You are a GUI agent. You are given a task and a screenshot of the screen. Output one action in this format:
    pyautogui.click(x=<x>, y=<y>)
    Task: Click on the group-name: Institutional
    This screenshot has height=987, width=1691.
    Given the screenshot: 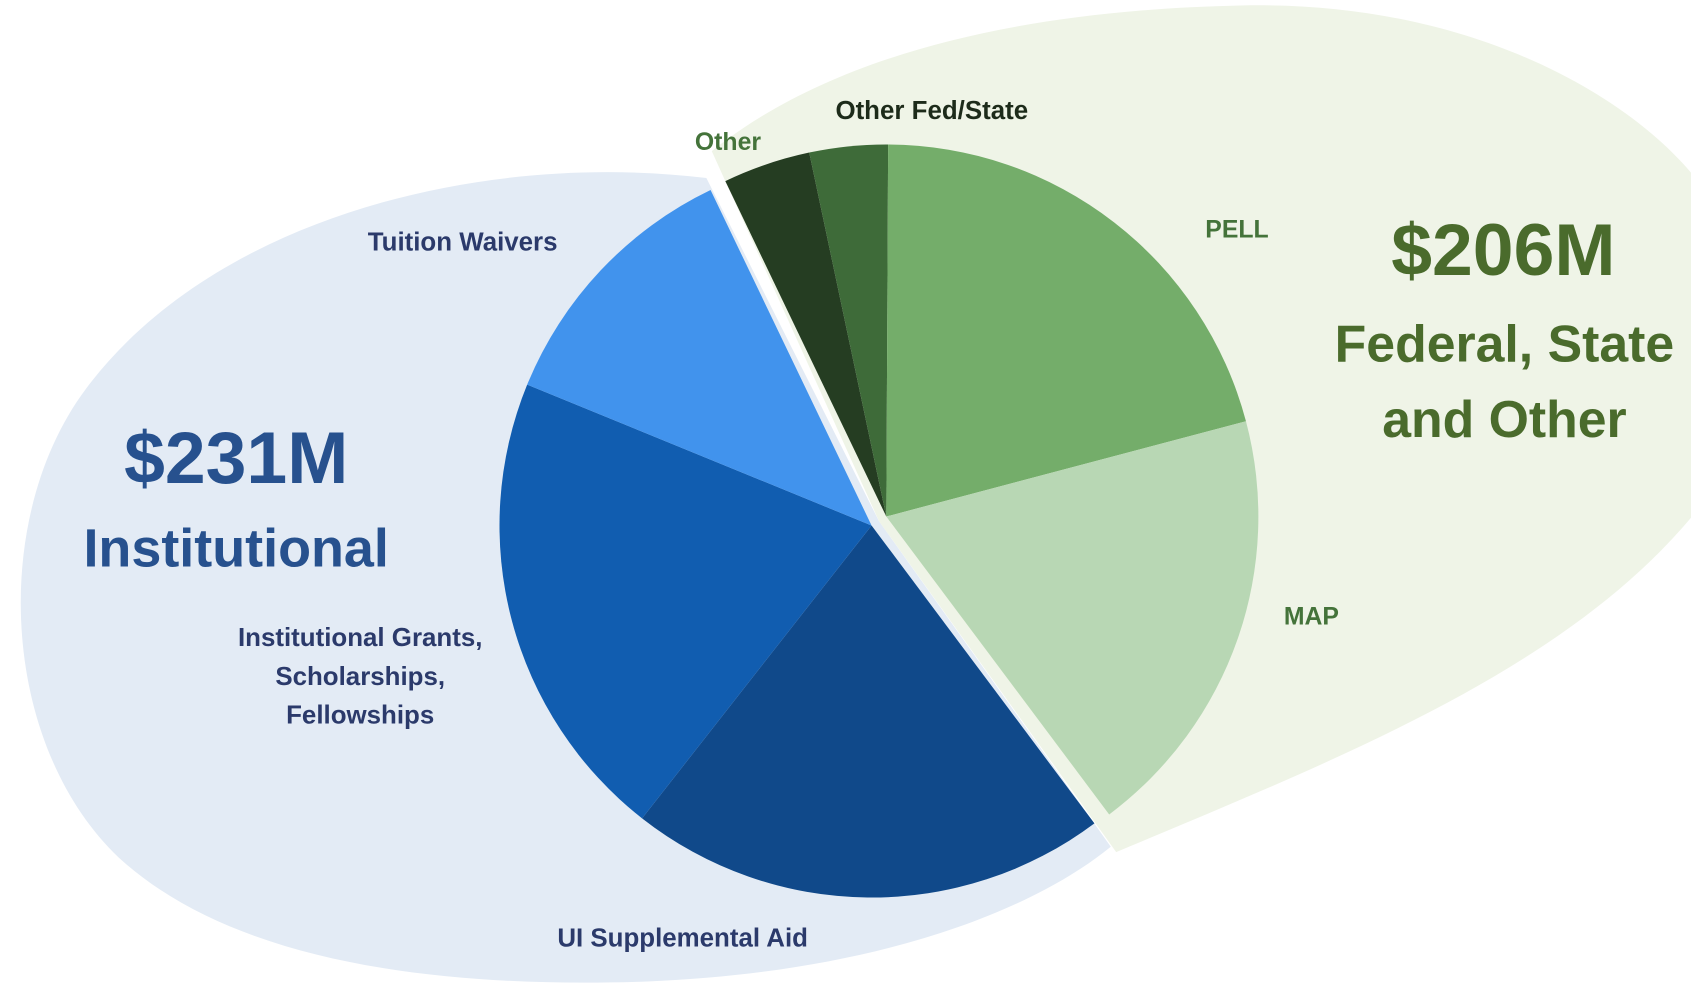 What is the action you would take?
    pyautogui.click(x=235, y=549)
    